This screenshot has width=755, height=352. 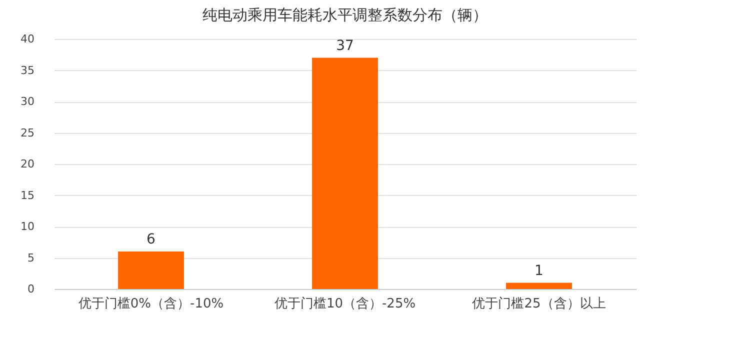 I want to click on y-tick-label: 10, so click(x=27, y=226).